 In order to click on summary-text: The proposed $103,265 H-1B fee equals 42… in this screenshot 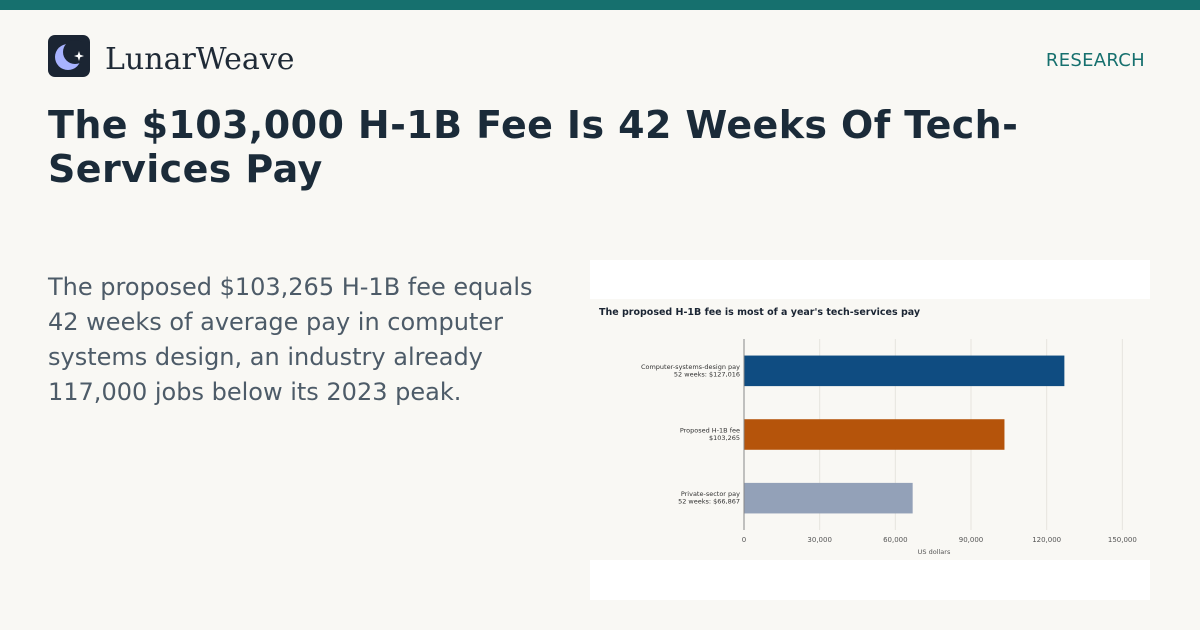, I will do `click(290, 339)`.